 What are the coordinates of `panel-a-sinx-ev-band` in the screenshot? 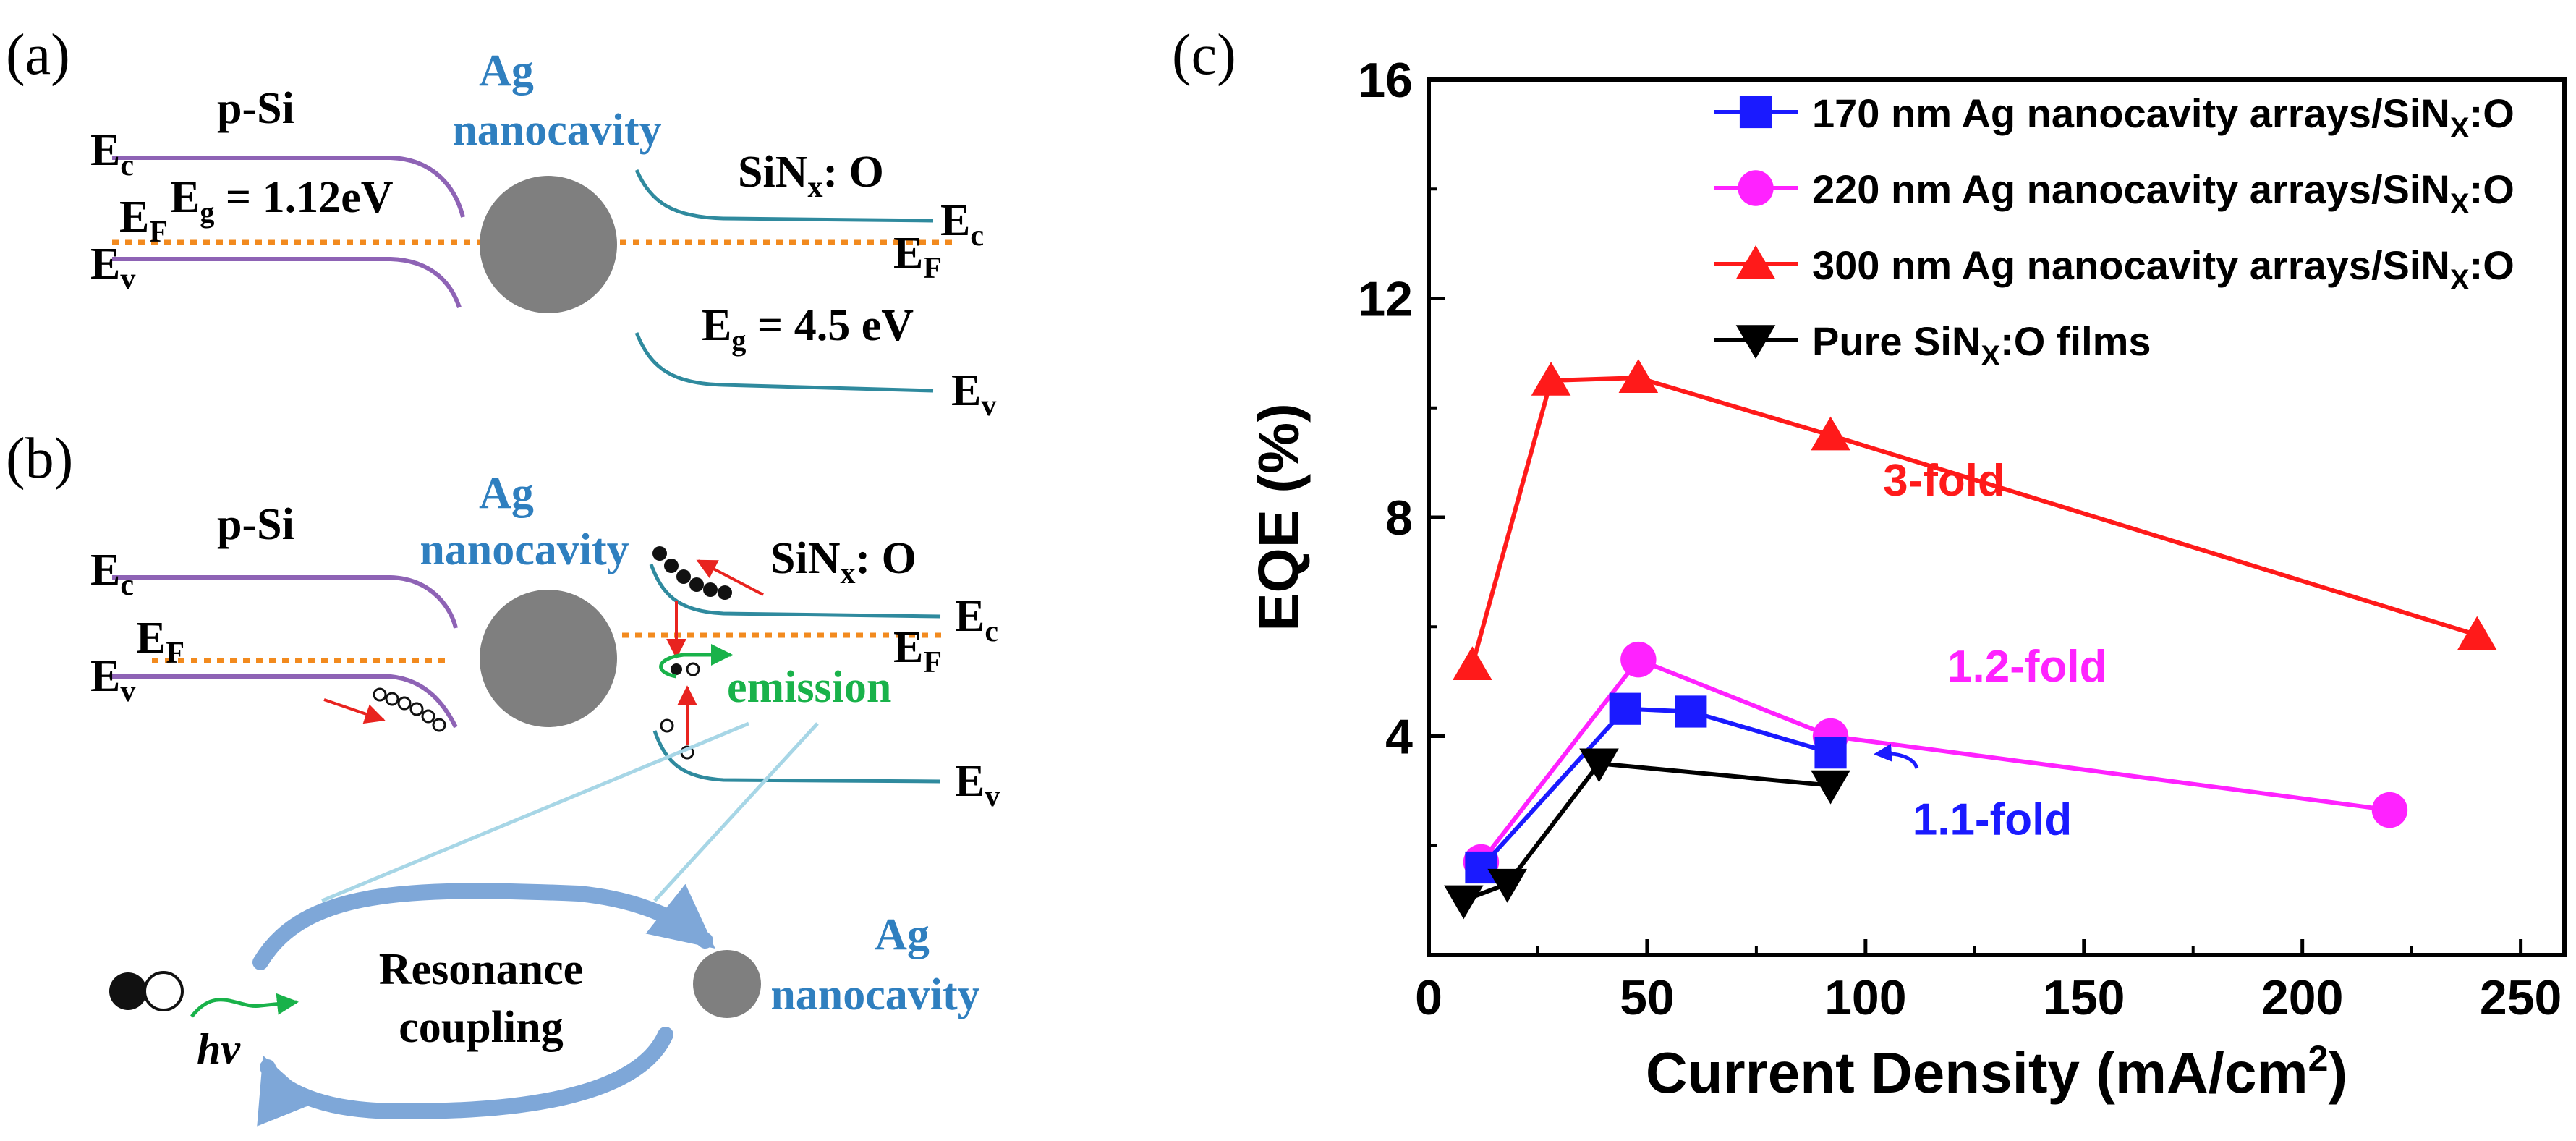 It's located at (784, 363).